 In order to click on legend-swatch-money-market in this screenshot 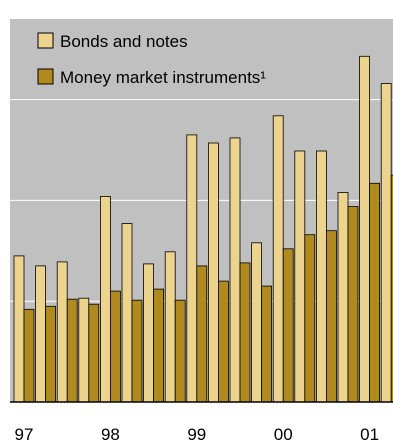, I will do `click(45, 76)`.